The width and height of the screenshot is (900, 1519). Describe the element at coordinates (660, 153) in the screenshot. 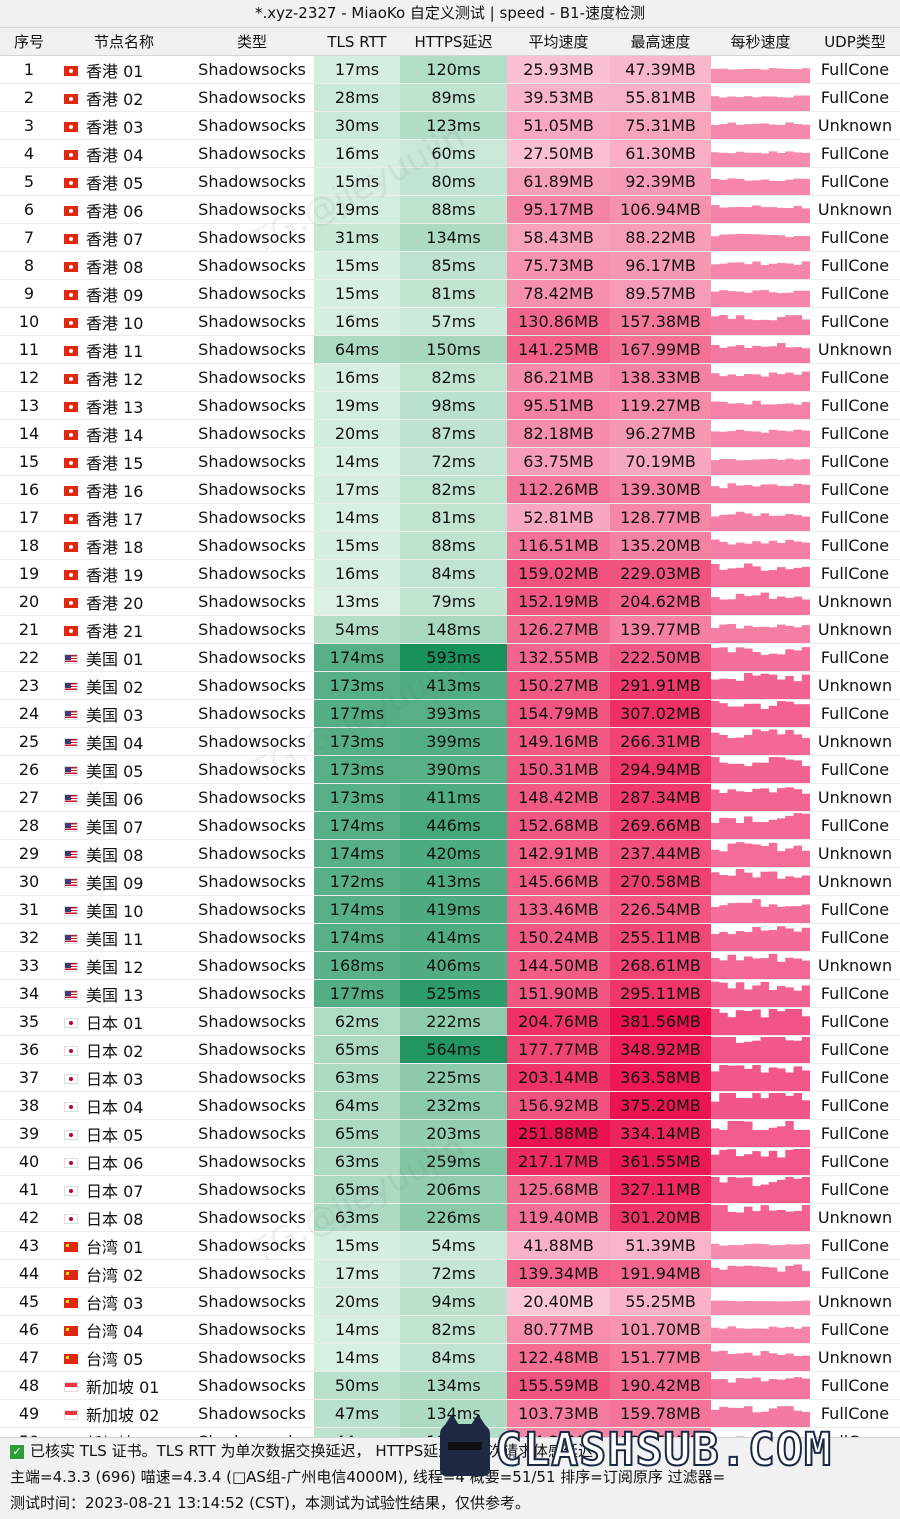

I see `max-speed-cell: 61.30MB` at that location.